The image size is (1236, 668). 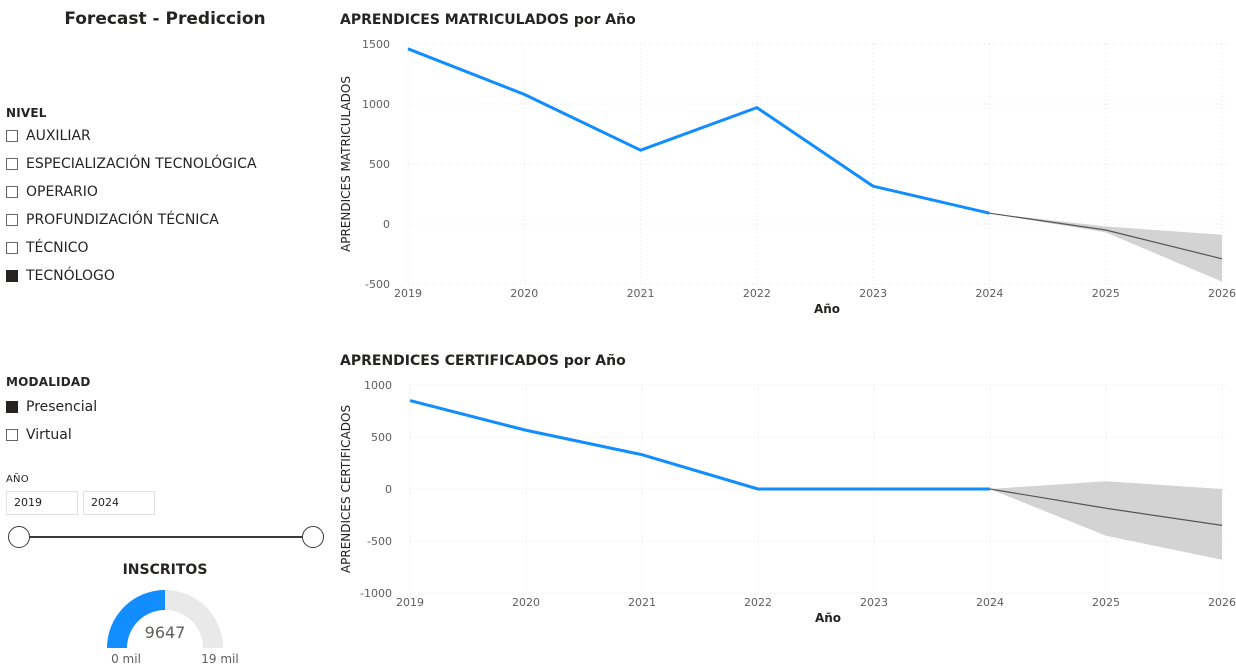 What do you see at coordinates (70, 276) in the screenshot?
I see `nivel-item-label: TECNÓLOGO` at bounding box center [70, 276].